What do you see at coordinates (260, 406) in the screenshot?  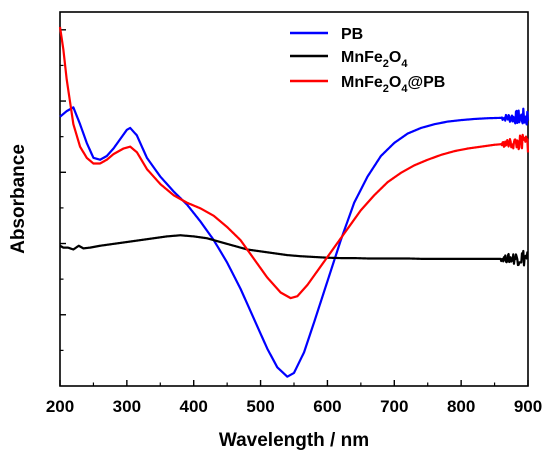 I see `x-tick-label: 500` at bounding box center [260, 406].